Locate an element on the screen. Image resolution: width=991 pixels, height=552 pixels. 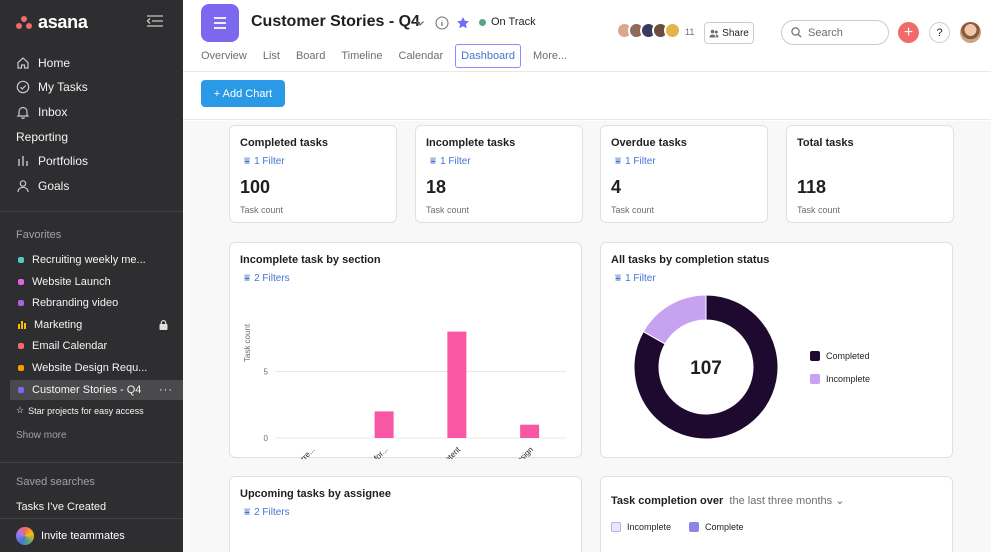
tab-list: List is located at coordinates (271, 56).